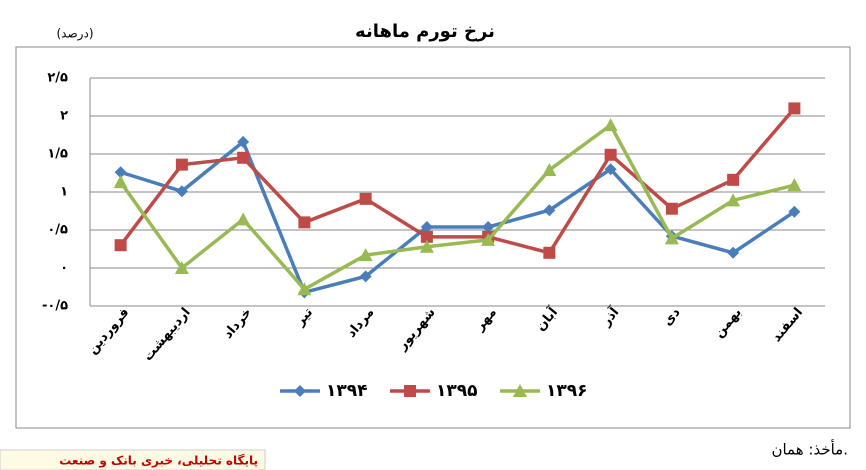 Image resolution: width=866 pixels, height=470 pixels. What do you see at coordinates (347, 391) in the screenshot?
I see `legend-label: ۱۳۹۴` at bounding box center [347, 391].